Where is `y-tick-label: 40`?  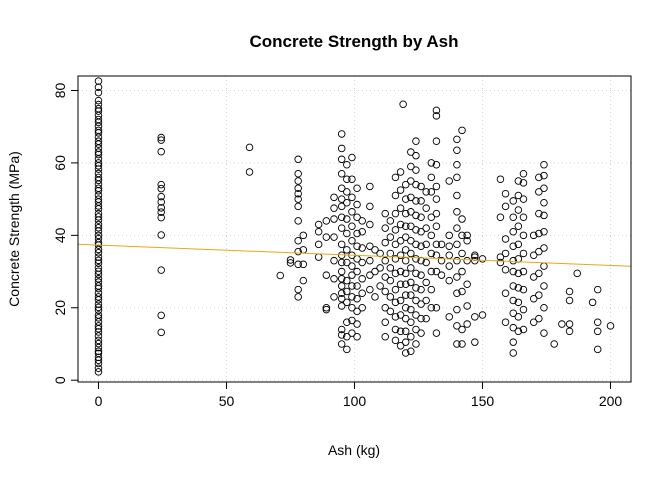 y-tick-label: 40 is located at coordinates (60, 235).